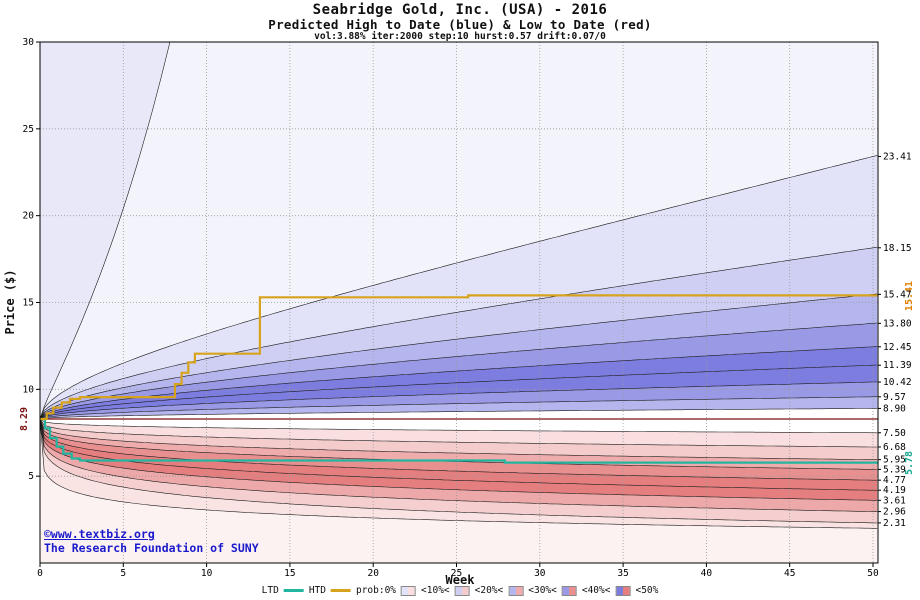 Image resolution: width=920 pixels, height=600 pixels. What do you see at coordinates (460, 10) in the screenshot?
I see `chart-title: Seabridge Gold, Inc. (USA) - 2016` at bounding box center [460, 10].